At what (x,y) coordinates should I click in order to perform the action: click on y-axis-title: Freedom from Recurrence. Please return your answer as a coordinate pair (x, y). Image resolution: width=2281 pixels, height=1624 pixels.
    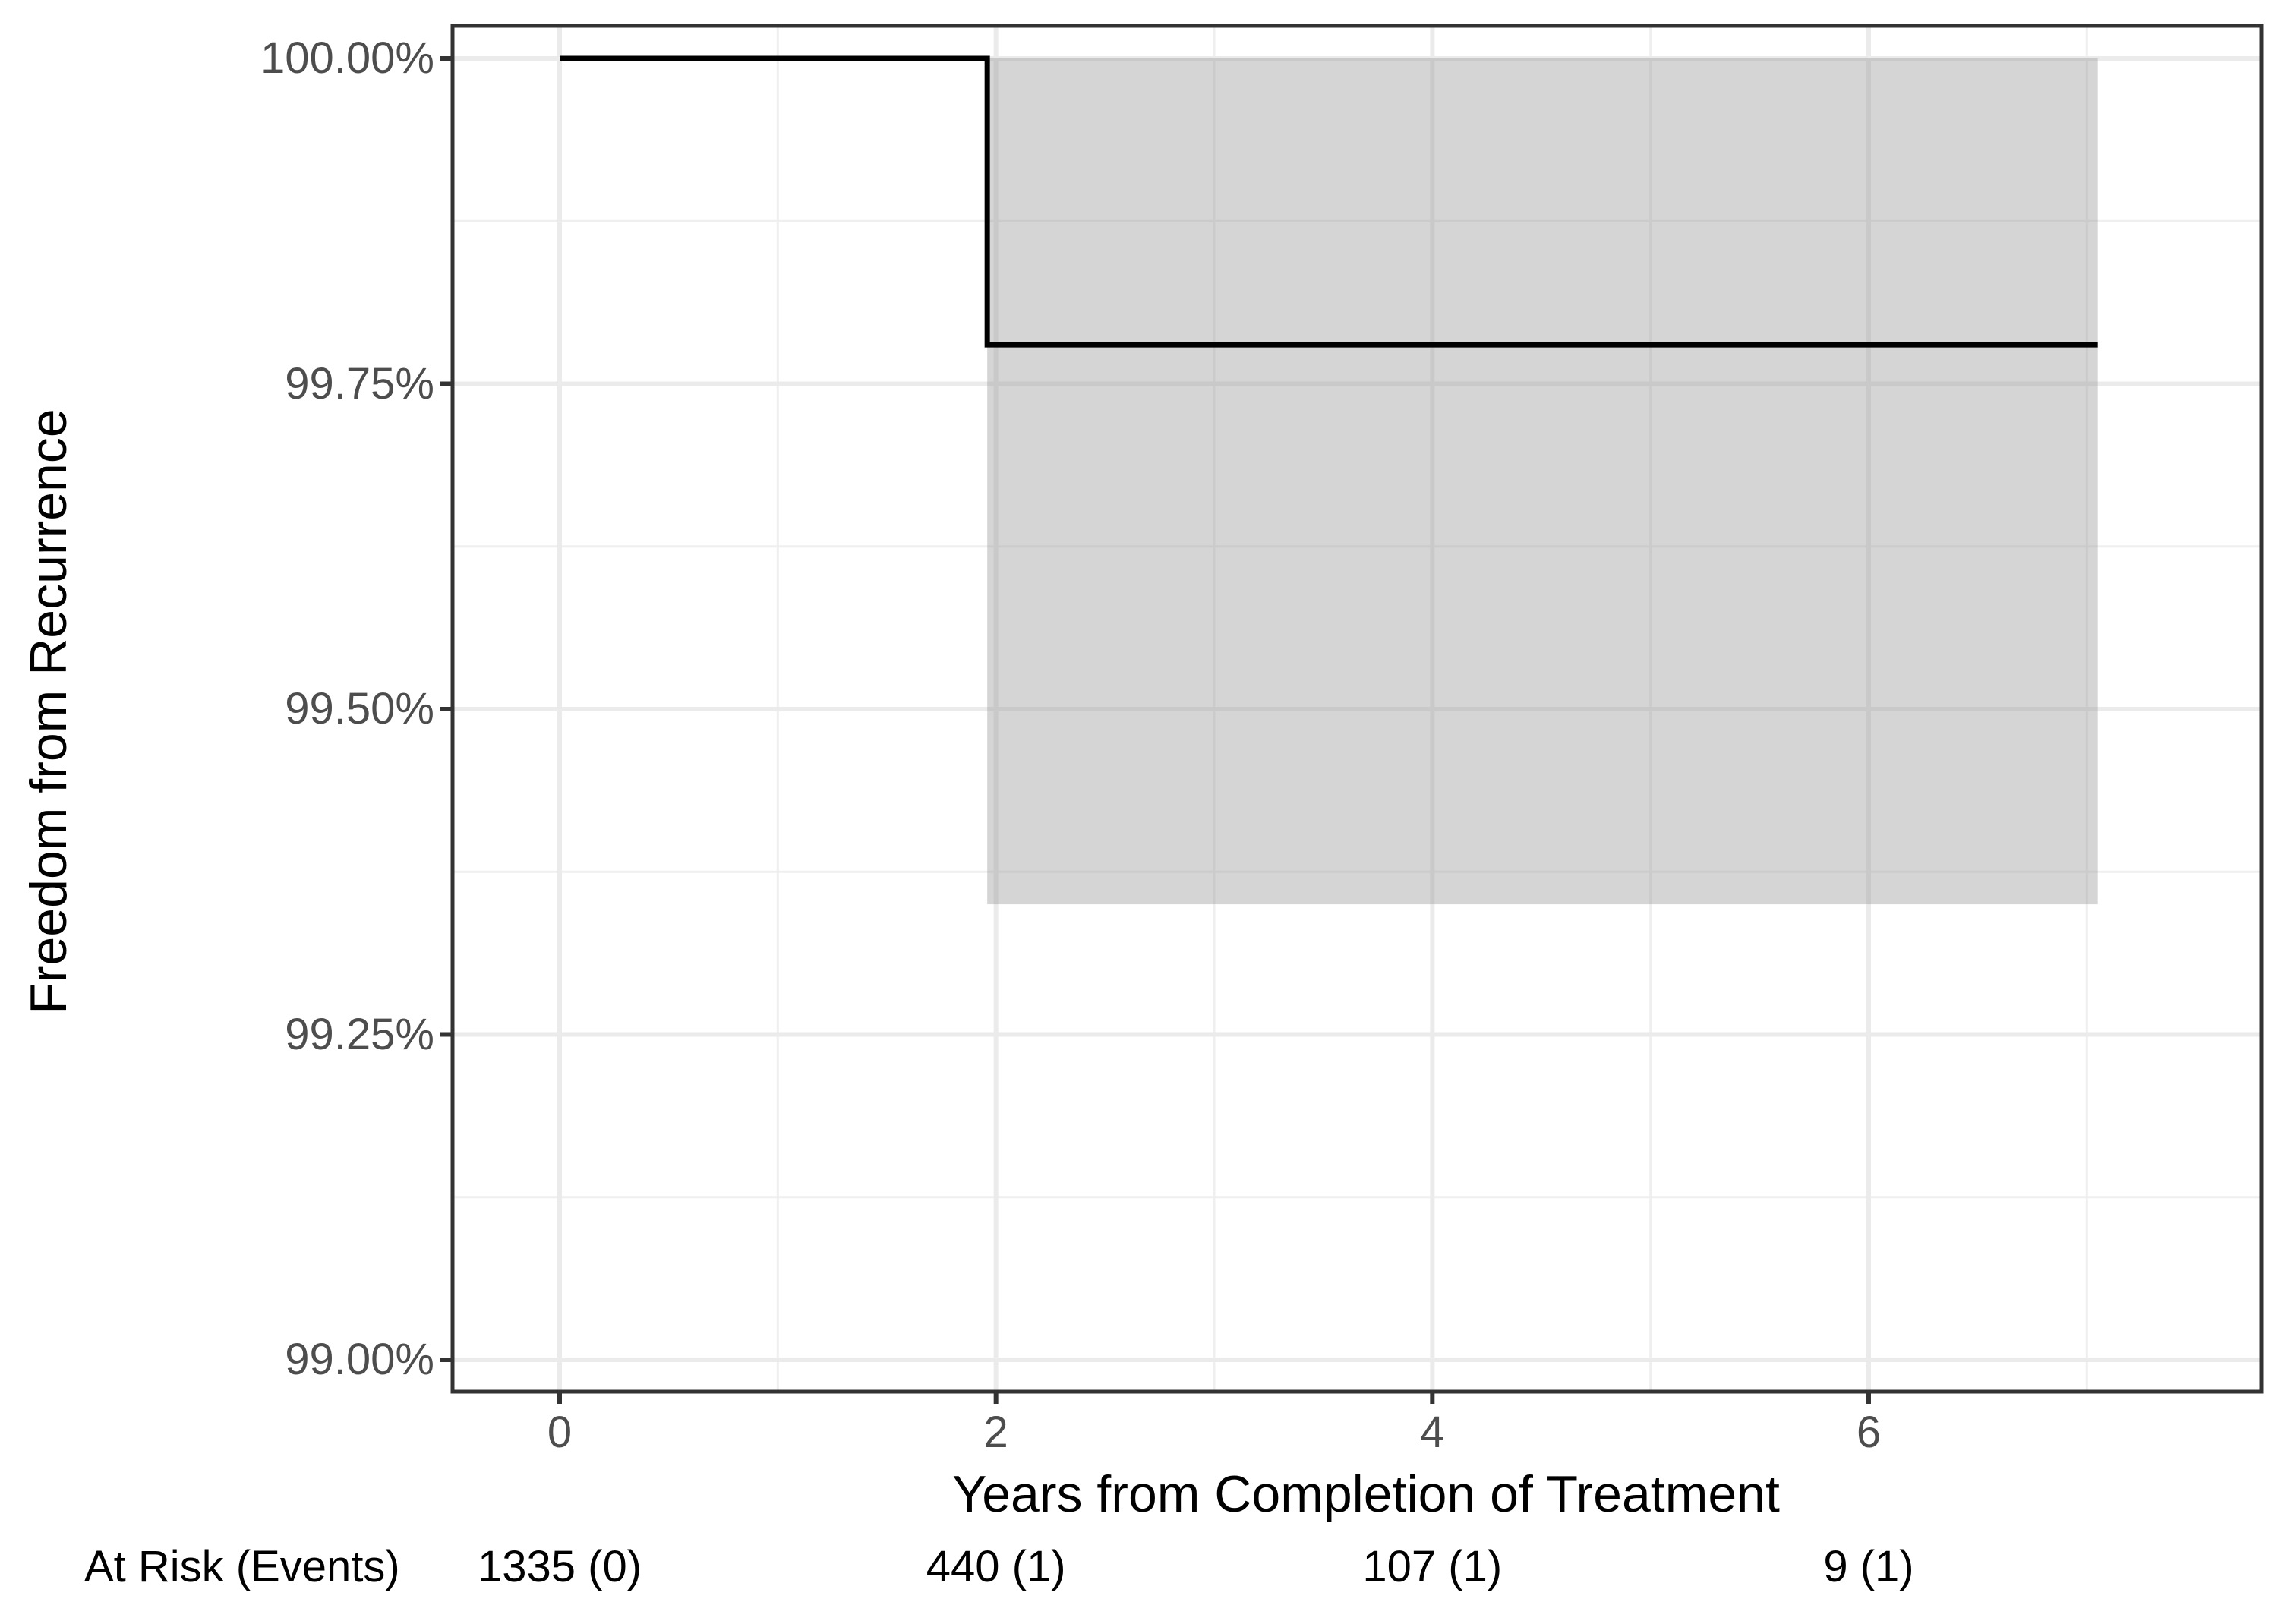
    Looking at the image, I should click on (48, 711).